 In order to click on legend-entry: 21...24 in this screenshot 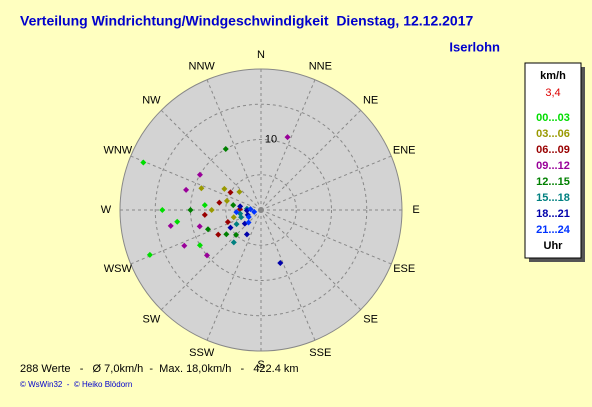, I will do `click(553, 230)`.